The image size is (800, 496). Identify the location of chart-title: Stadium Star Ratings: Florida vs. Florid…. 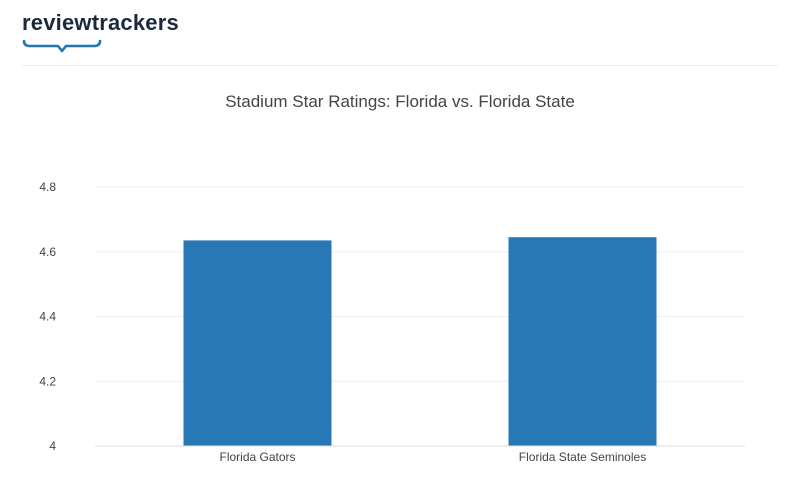
(400, 101).